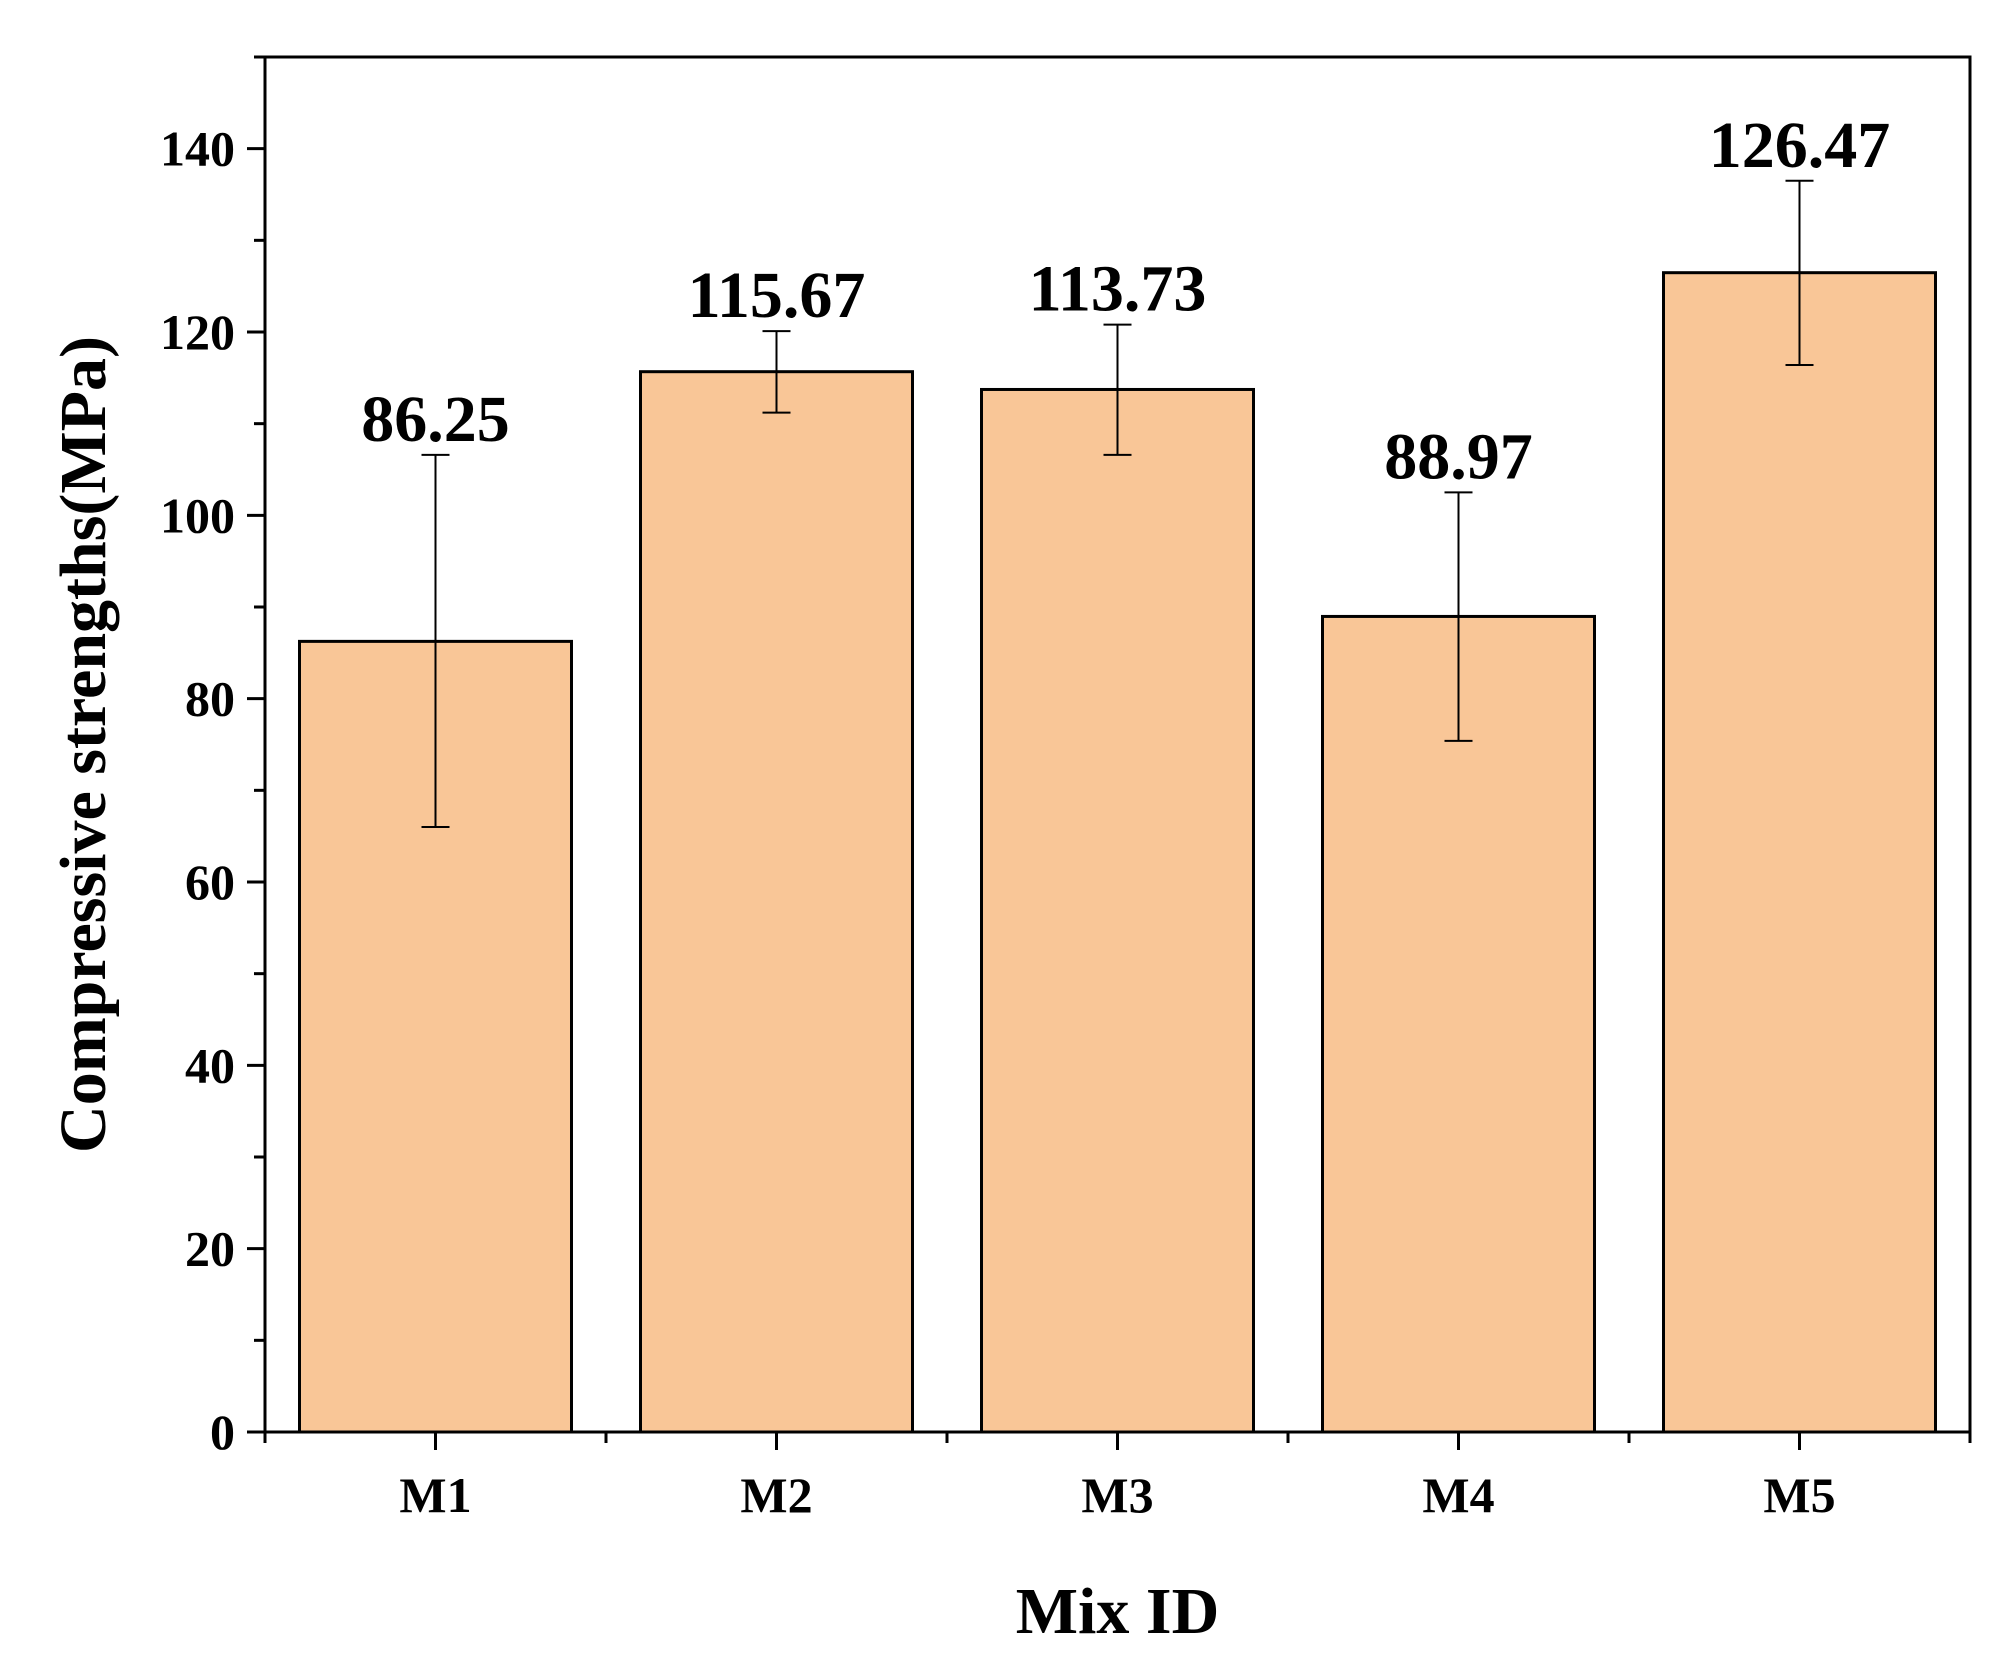 This screenshot has width=2000, height=1670. What do you see at coordinates (1458, 616) in the screenshot?
I see `error-bar-m4` at bounding box center [1458, 616].